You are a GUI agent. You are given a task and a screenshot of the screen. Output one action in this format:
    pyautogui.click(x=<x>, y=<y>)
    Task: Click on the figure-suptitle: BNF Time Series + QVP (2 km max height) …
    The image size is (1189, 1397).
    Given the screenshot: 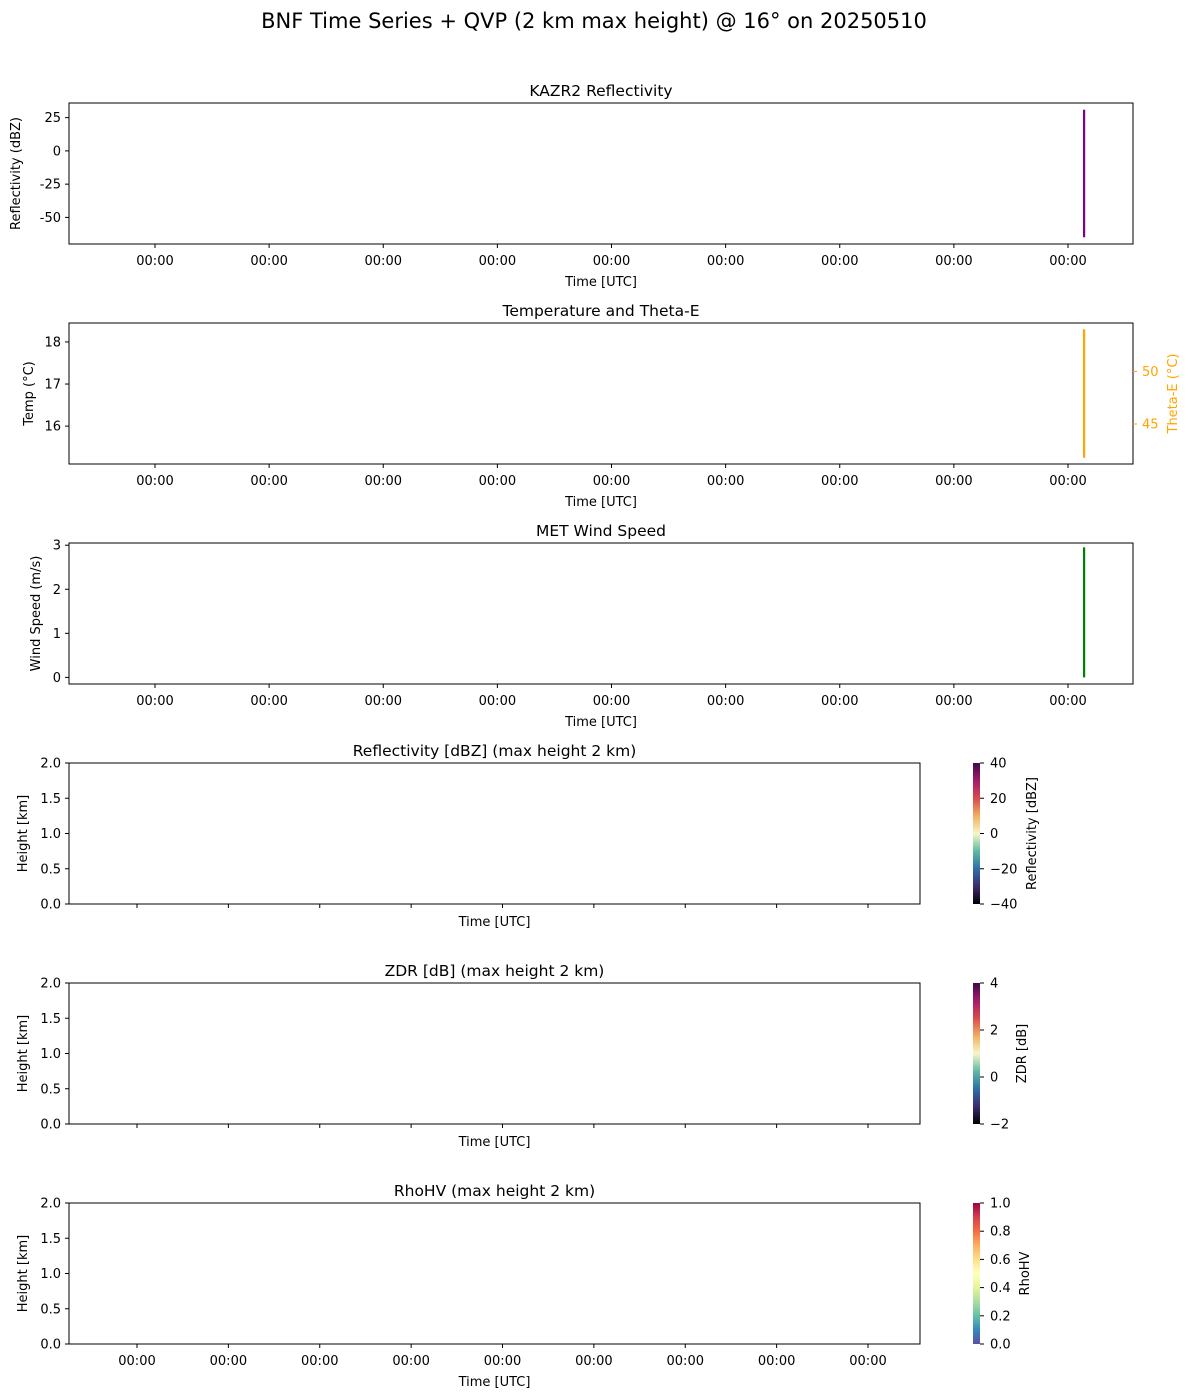 What is the action you would take?
    pyautogui.click(x=594, y=21)
    